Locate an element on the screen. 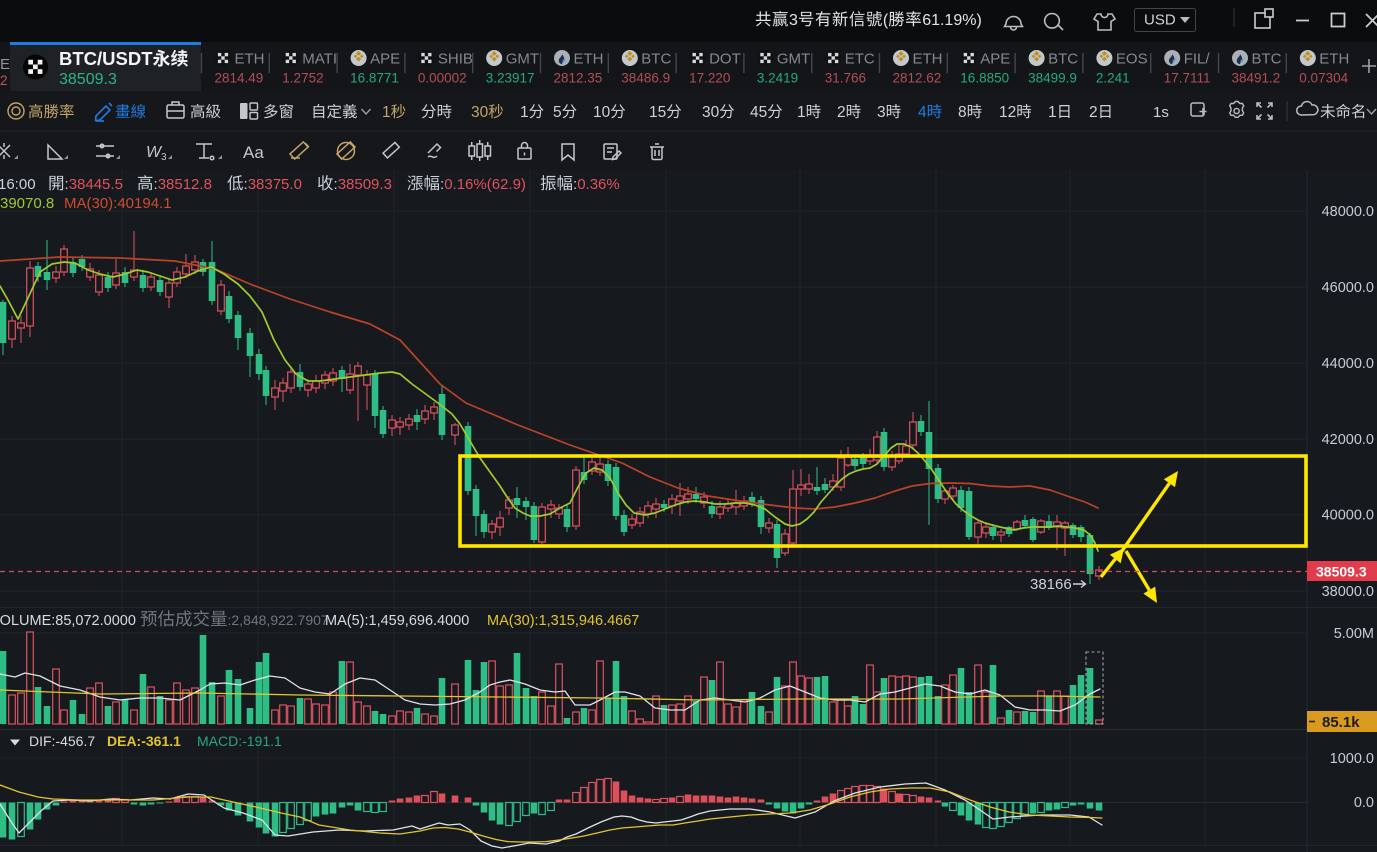 The width and height of the screenshot is (1377, 852). svg-text: 38512.8 is located at coordinates (185, 184).